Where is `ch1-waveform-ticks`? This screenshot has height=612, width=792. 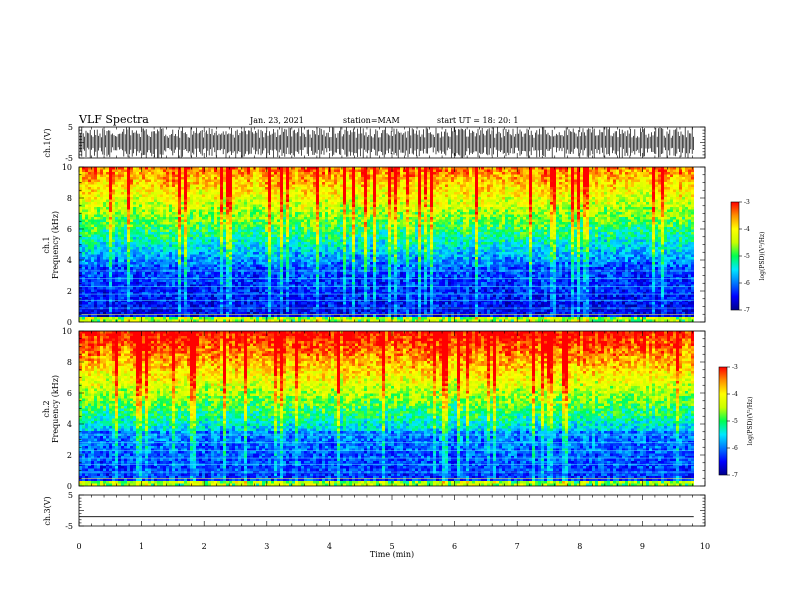 ch1-waveform-ticks is located at coordinates (392, 142).